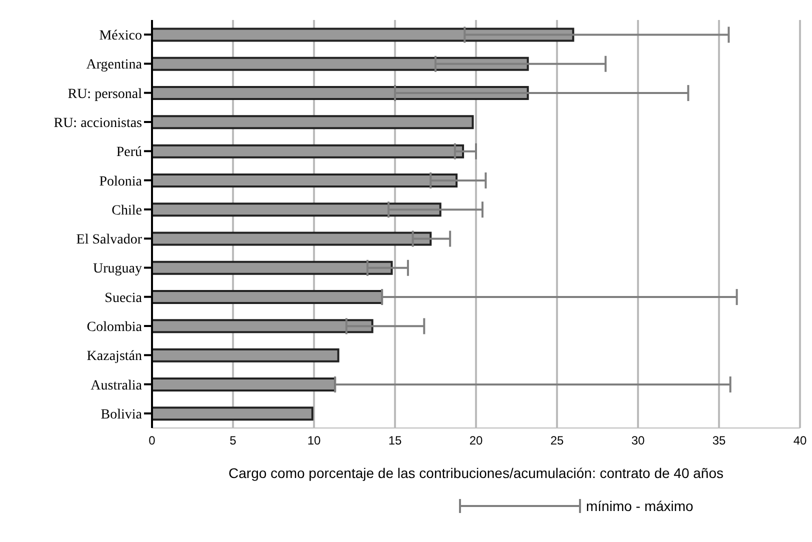  Describe the element at coordinates (638, 441) in the screenshot. I see `x-tick-label: 30` at that location.